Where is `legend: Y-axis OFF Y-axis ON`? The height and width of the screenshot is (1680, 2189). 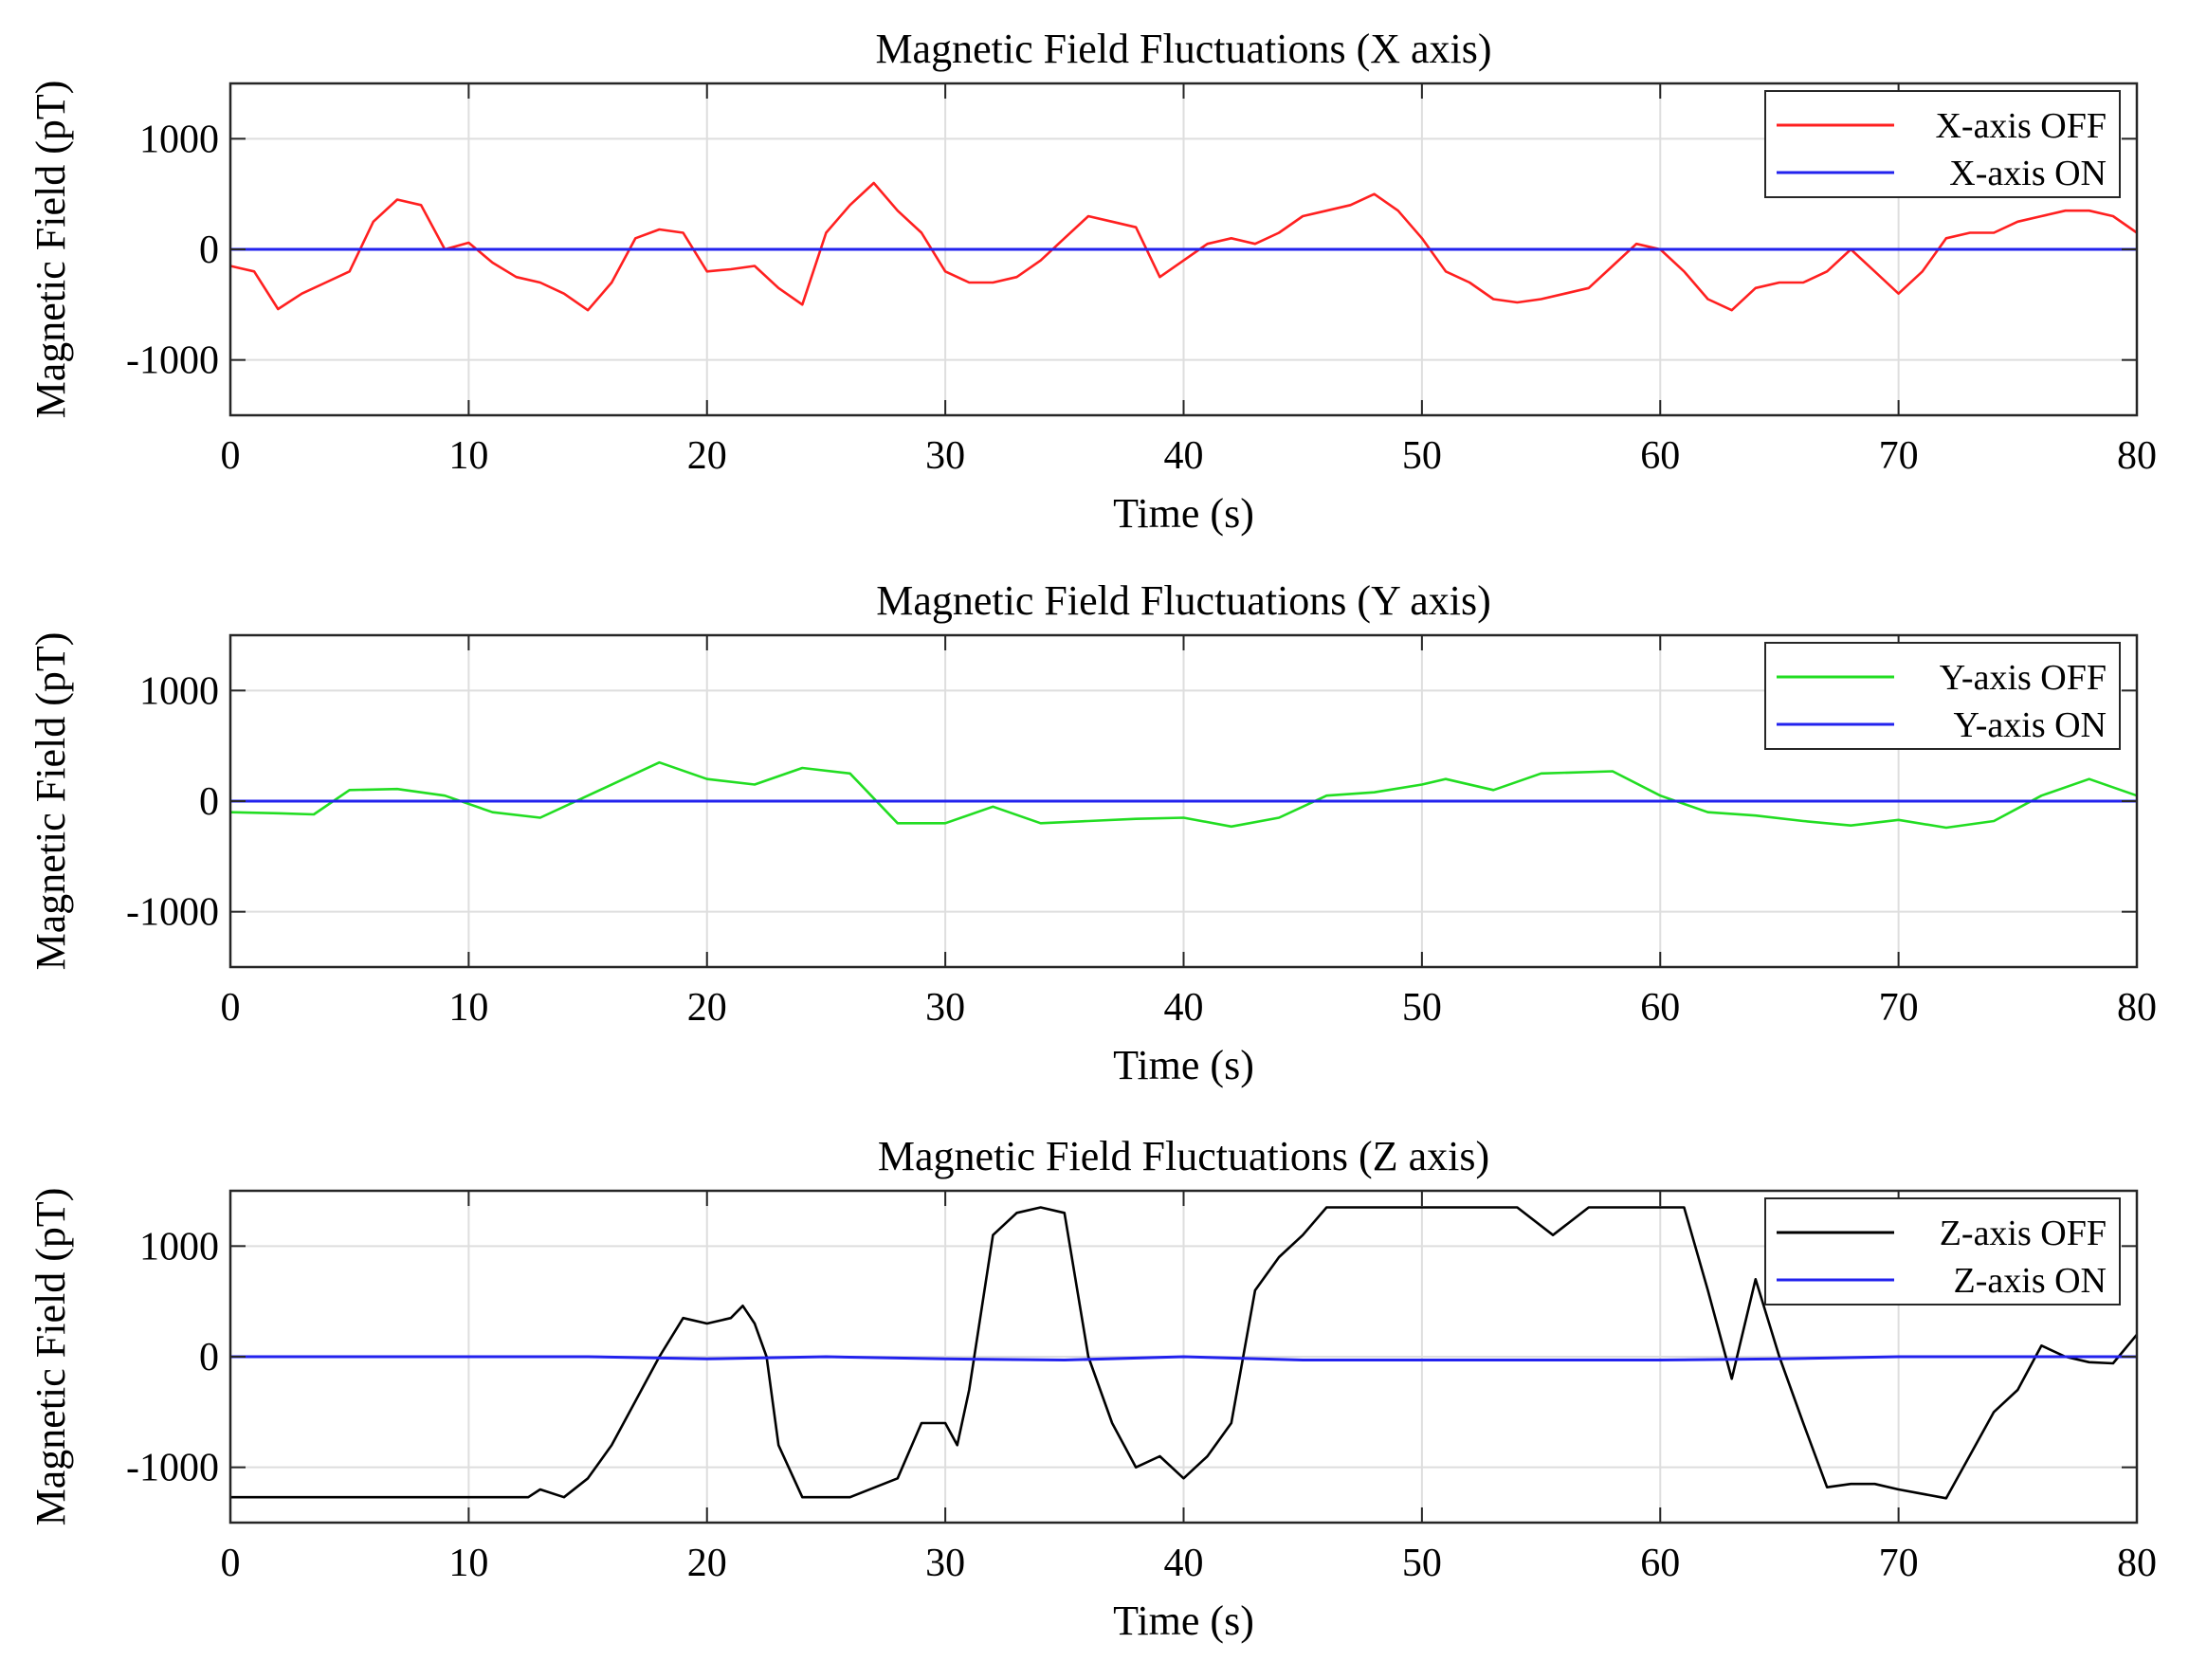 legend: Y-axis OFF Y-axis ON is located at coordinates (1942, 696).